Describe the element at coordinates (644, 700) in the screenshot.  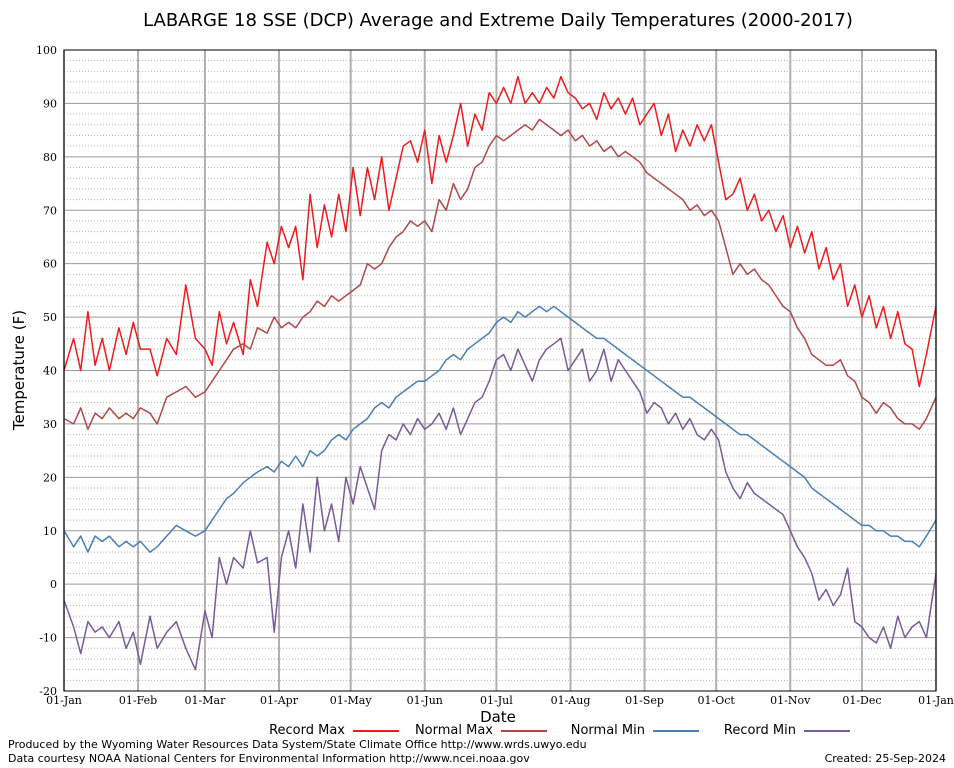
I see `x-tick-label: 01-Sep` at that location.